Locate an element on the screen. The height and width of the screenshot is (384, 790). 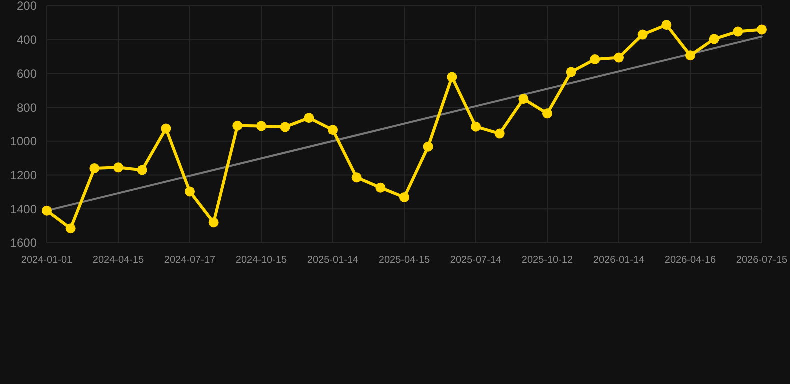
y-tick-label: 1200 is located at coordinates (24, 175).